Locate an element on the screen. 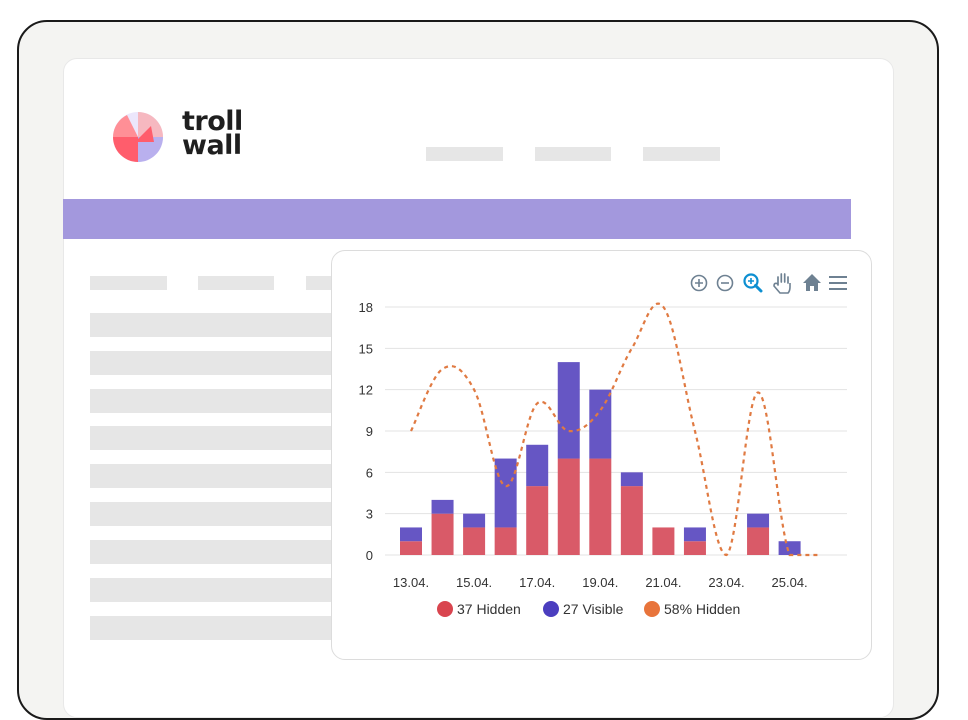  legend-item-percent-hidden: 58% Hidden is located at coordinates (692, 609).